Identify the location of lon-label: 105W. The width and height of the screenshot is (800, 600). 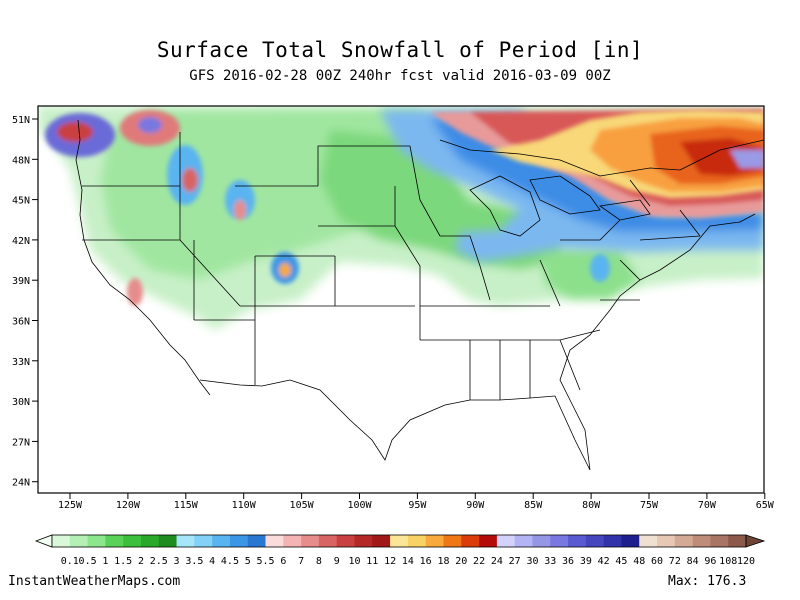
(302, 505).